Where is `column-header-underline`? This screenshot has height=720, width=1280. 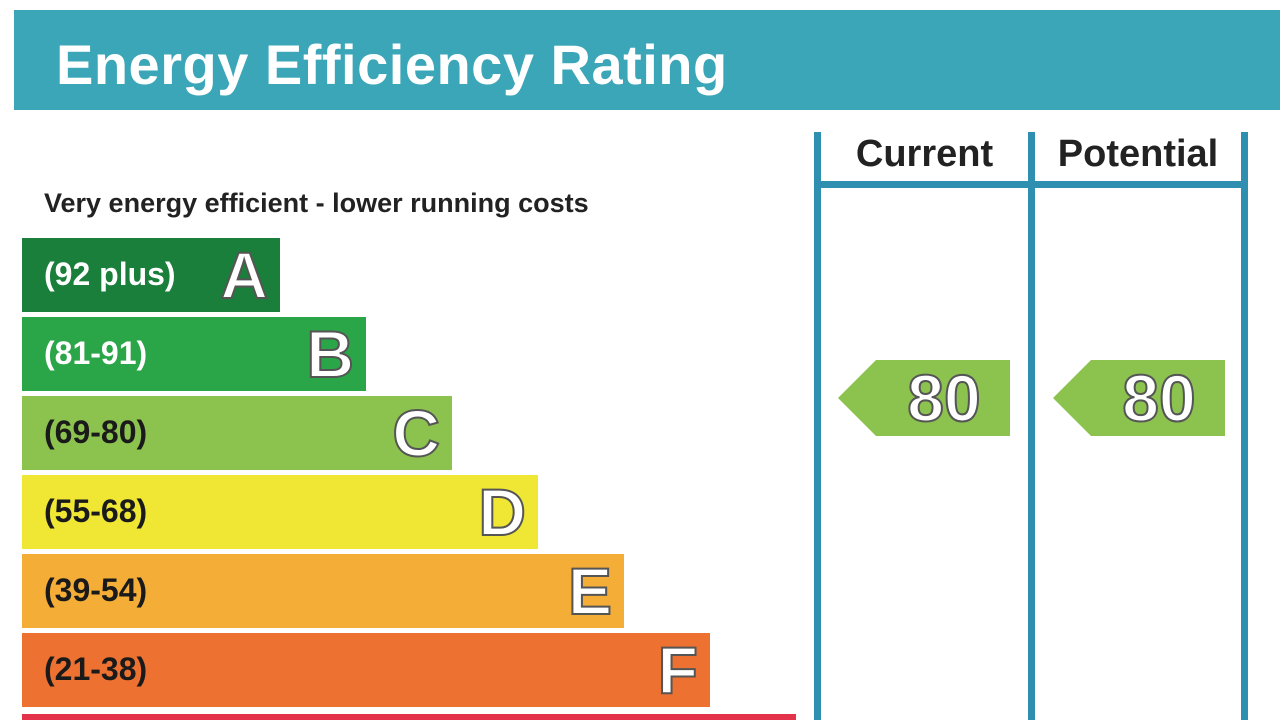
column-header-underline is located at coordinates (1031, 184).